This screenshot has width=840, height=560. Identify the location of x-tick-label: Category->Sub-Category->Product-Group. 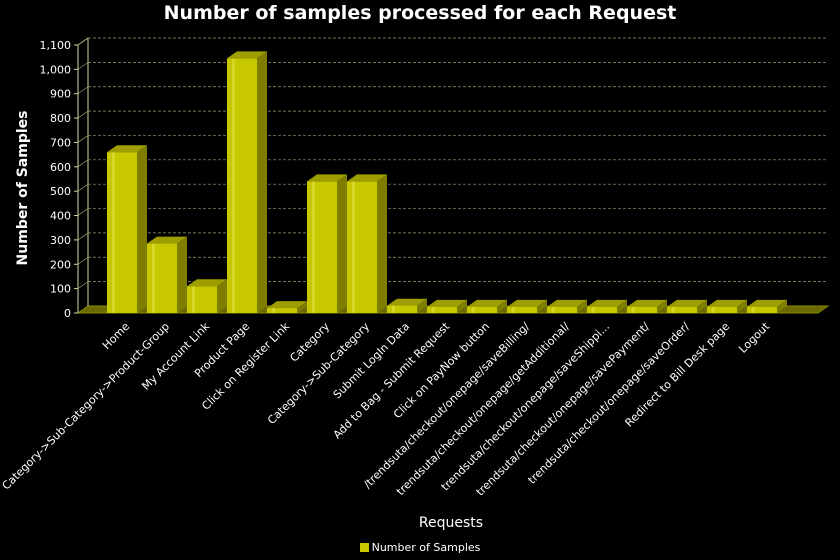
(86, 406).